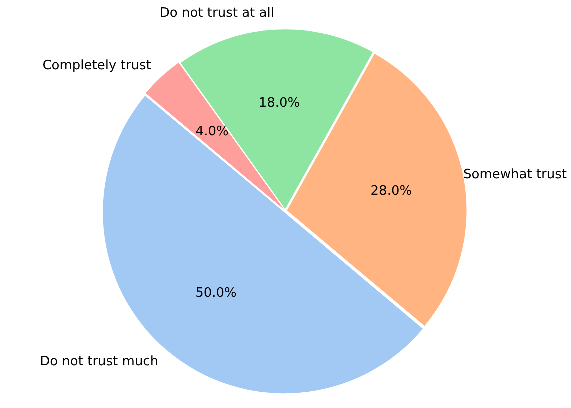 The width and height of the screenshot is (571, 408). I want to click on slice-label: Do not trust at all, so click(217, 14).